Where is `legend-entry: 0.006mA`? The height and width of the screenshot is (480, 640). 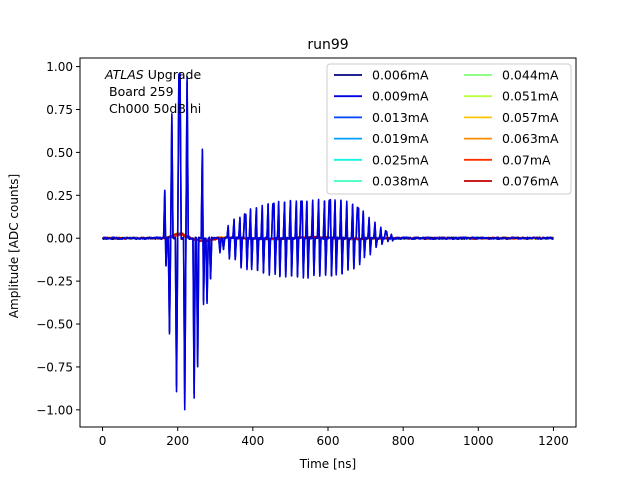
legend-entry: 0.006mA is located at coordinates (381, 75).